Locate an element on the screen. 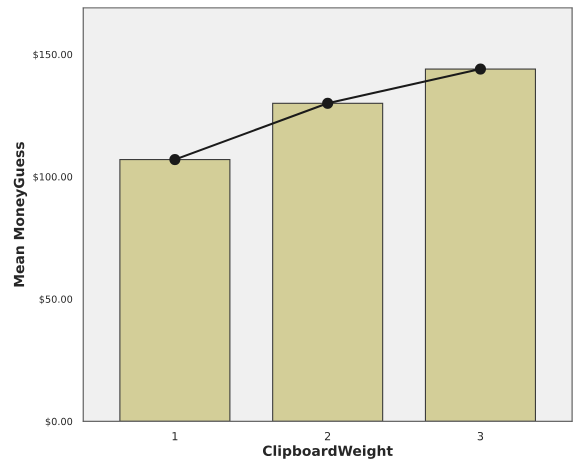 This screenshot has width=582, height=463. y-tick-label: $100.00 is located at coordinates (52, 177).